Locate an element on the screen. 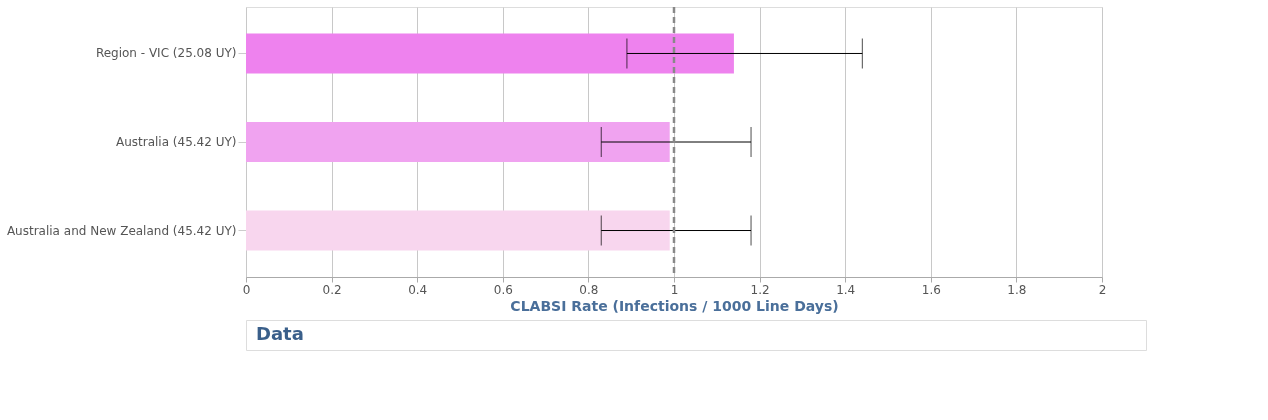 The height and width of the screenshot is (420, 1268). y-tick-label: Australia and New Zealand (45.42 UY) is located at coordinates (121, 230).